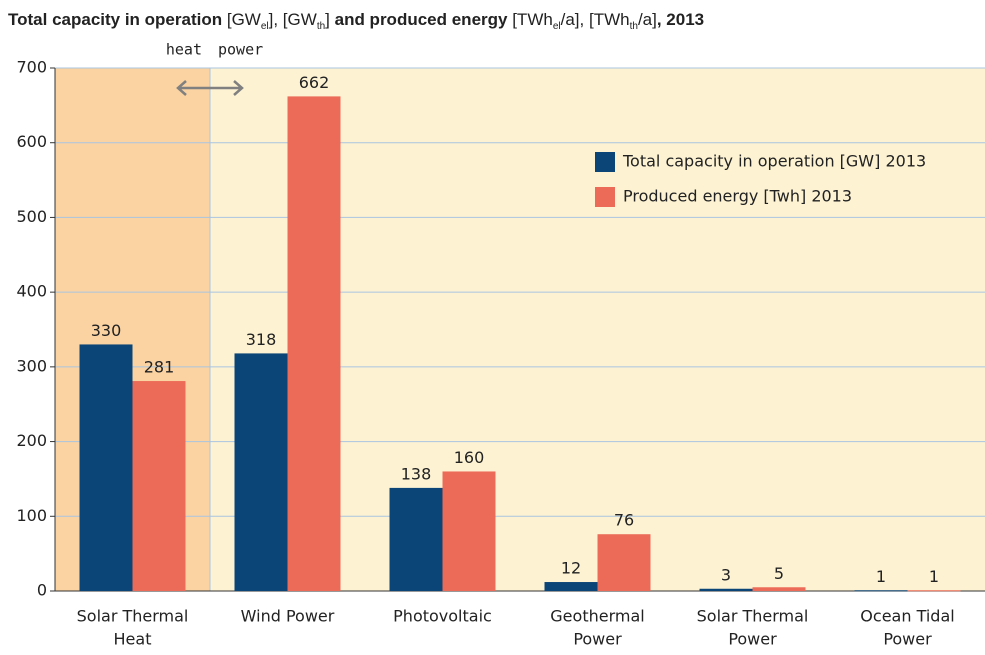 Image resolution: width=985 pixels, height=655 pixels. I want to click on annotation-arrow, so click(210, 88).